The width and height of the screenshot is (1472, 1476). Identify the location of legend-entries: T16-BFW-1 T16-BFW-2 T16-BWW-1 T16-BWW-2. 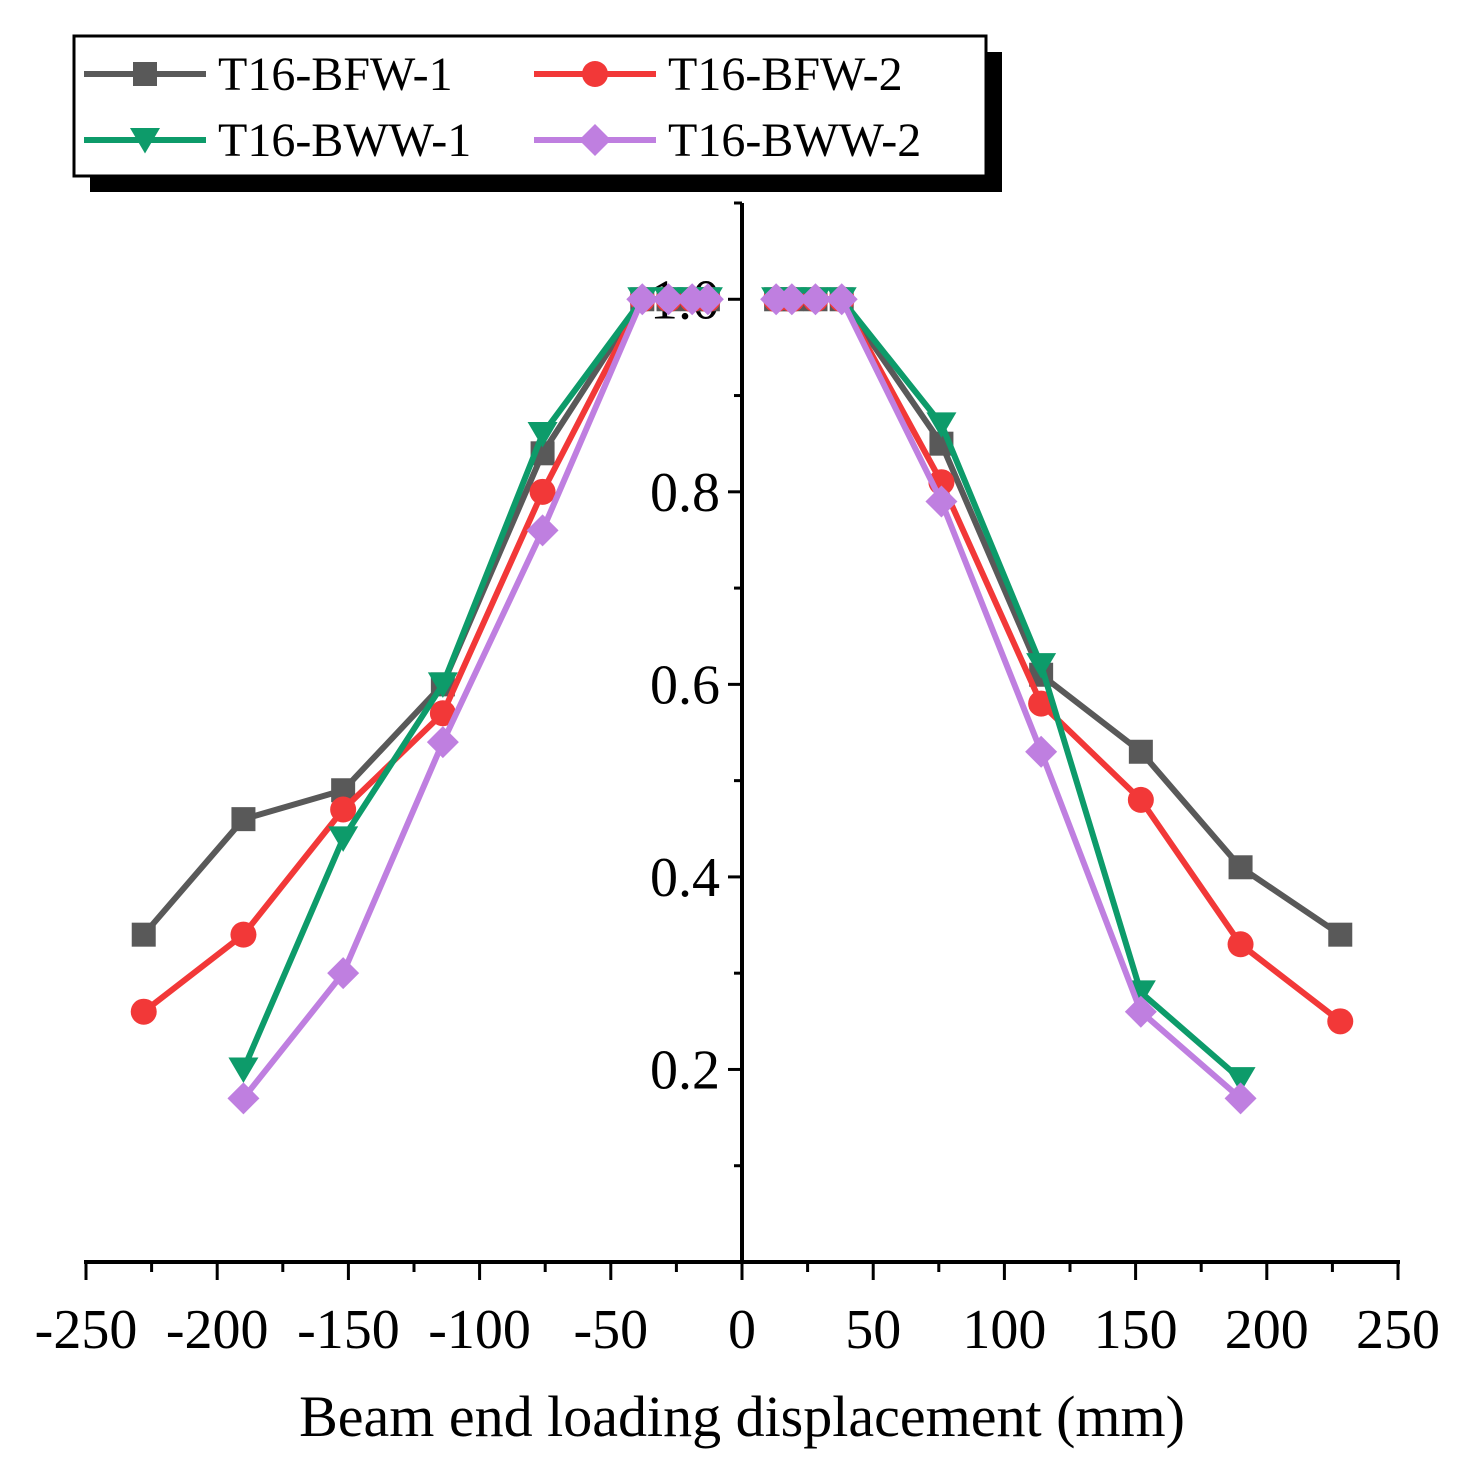
(502, 107).